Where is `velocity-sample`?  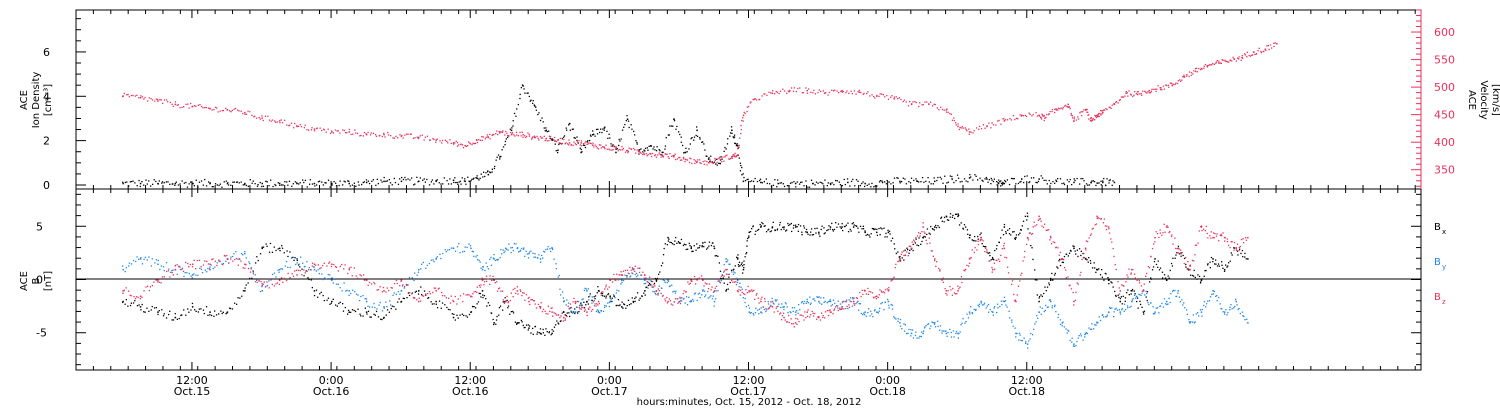 velocity-sample is located at coordinates (1068, 104).